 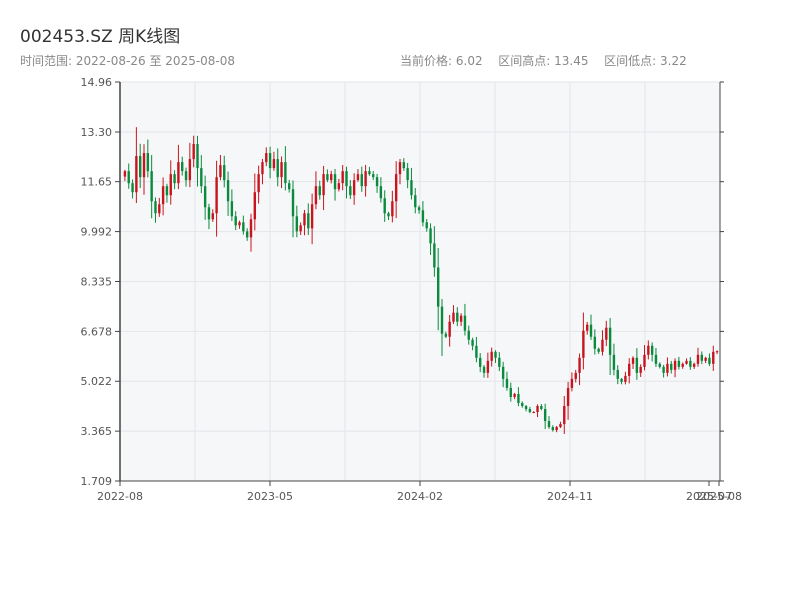 What do you see at coordinates (469, 61) in the screenshot?
I see `current-price: 6.02` at bounding box center [469, 61].